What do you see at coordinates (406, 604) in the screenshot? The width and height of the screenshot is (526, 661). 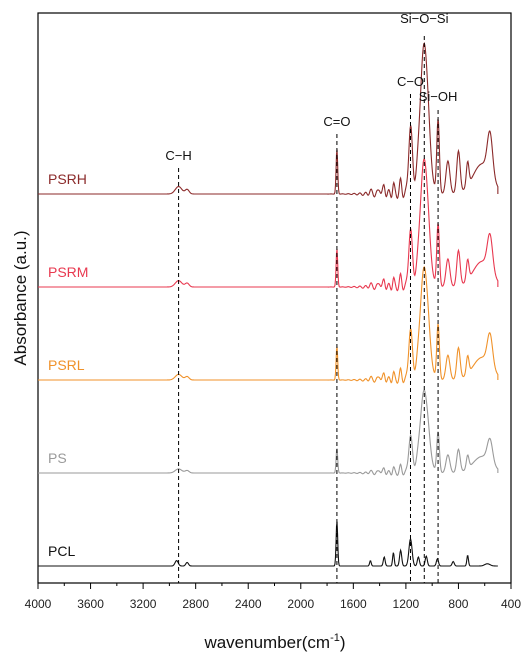 I see `x-tick-label: 1200` at bounding box center [406, 604].